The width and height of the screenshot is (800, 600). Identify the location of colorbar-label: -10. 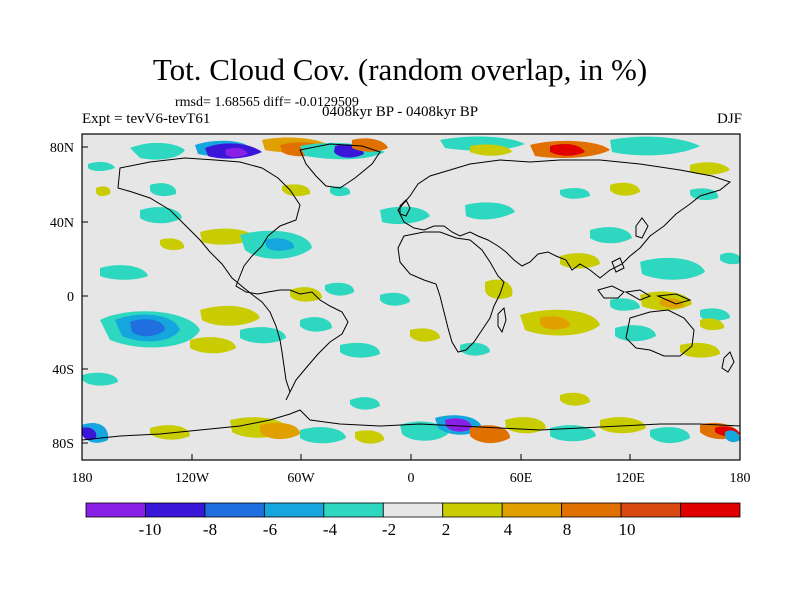
(150, 529).